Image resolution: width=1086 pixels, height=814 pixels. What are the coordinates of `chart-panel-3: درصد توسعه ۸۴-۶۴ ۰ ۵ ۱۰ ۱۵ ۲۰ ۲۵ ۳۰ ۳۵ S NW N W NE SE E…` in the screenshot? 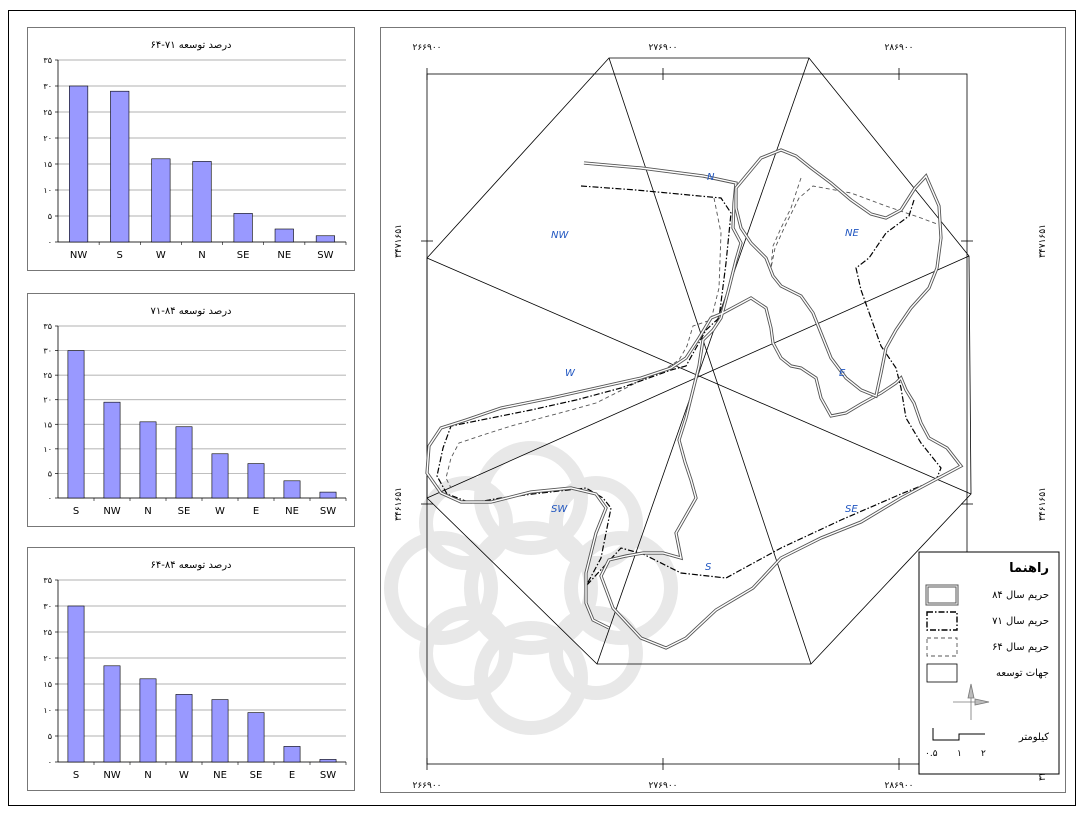 It's located at (191, 669).